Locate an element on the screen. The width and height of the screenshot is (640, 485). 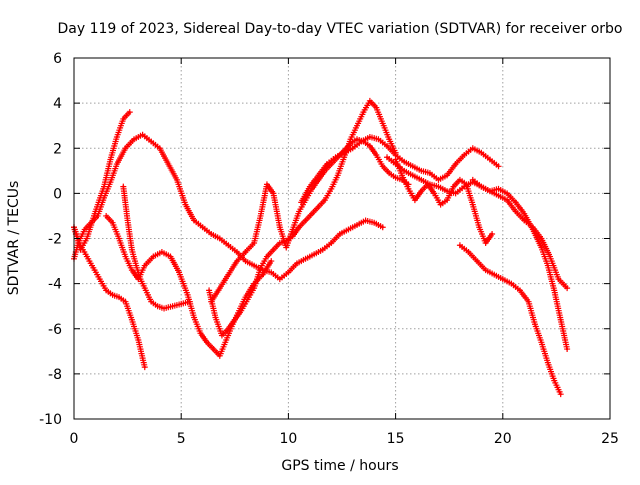
y-tick-label-0: 0 is located at coordinates (57, 194).